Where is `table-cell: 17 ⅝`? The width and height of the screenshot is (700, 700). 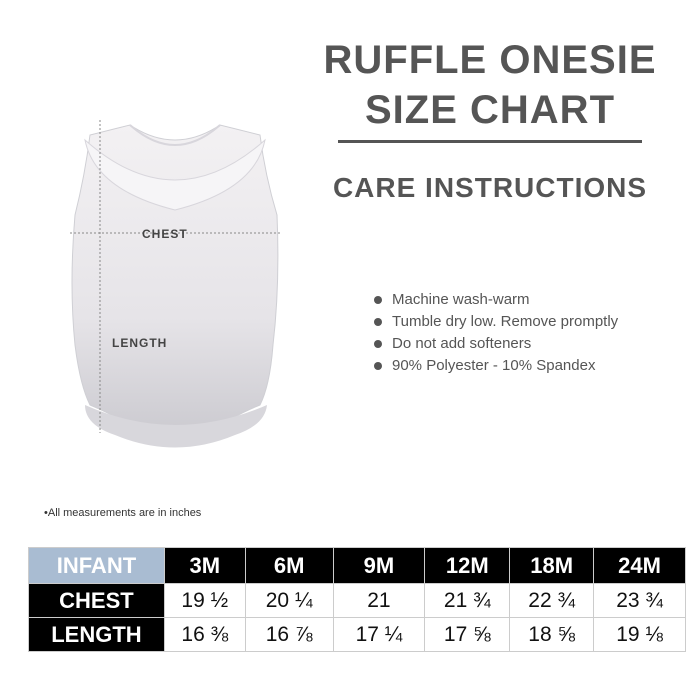
table-cell: 17 ⅝ is located at coordinates (467, 634).